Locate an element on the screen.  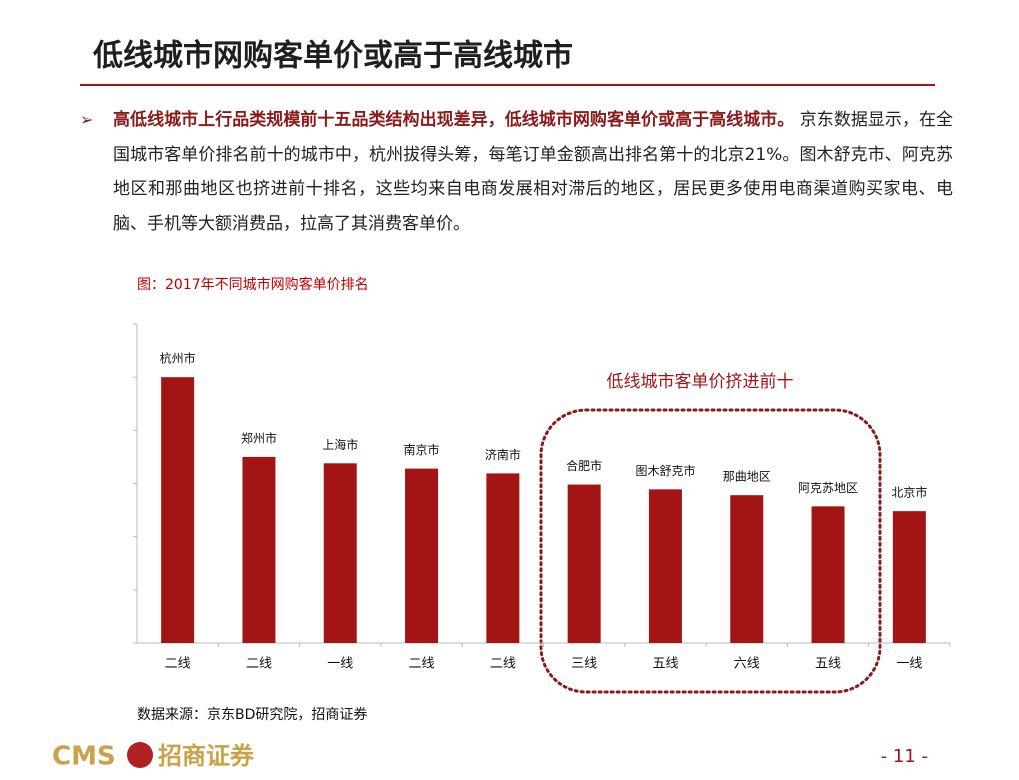
x-tick-label: 三线 is located at coordinates (584, 664).